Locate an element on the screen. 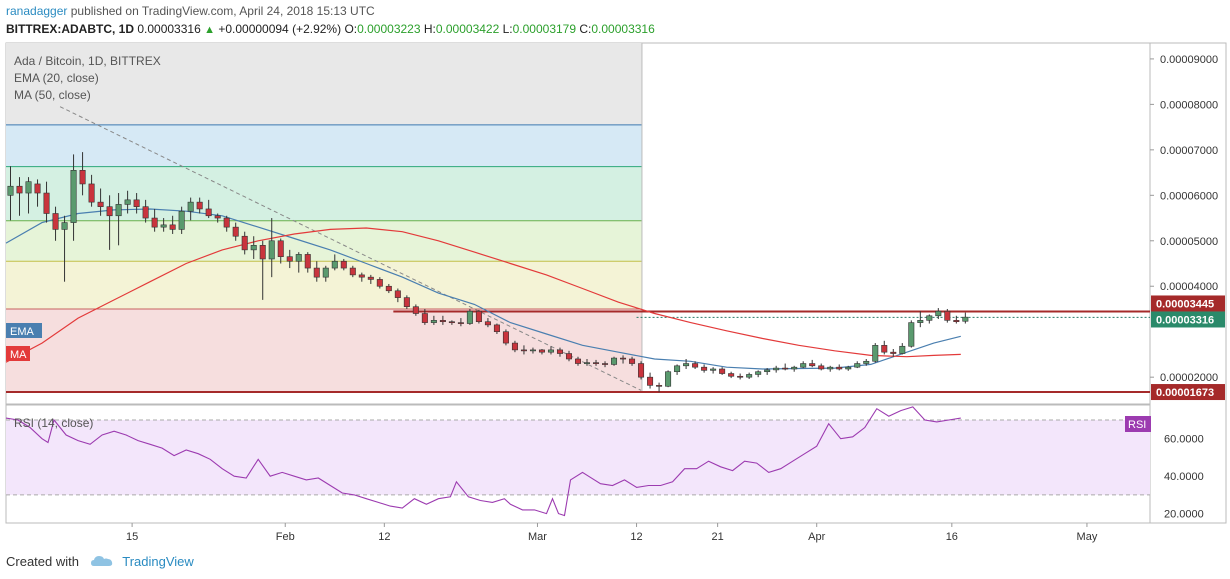  time-tick-label: 15 is located at coordinates (132, 537).